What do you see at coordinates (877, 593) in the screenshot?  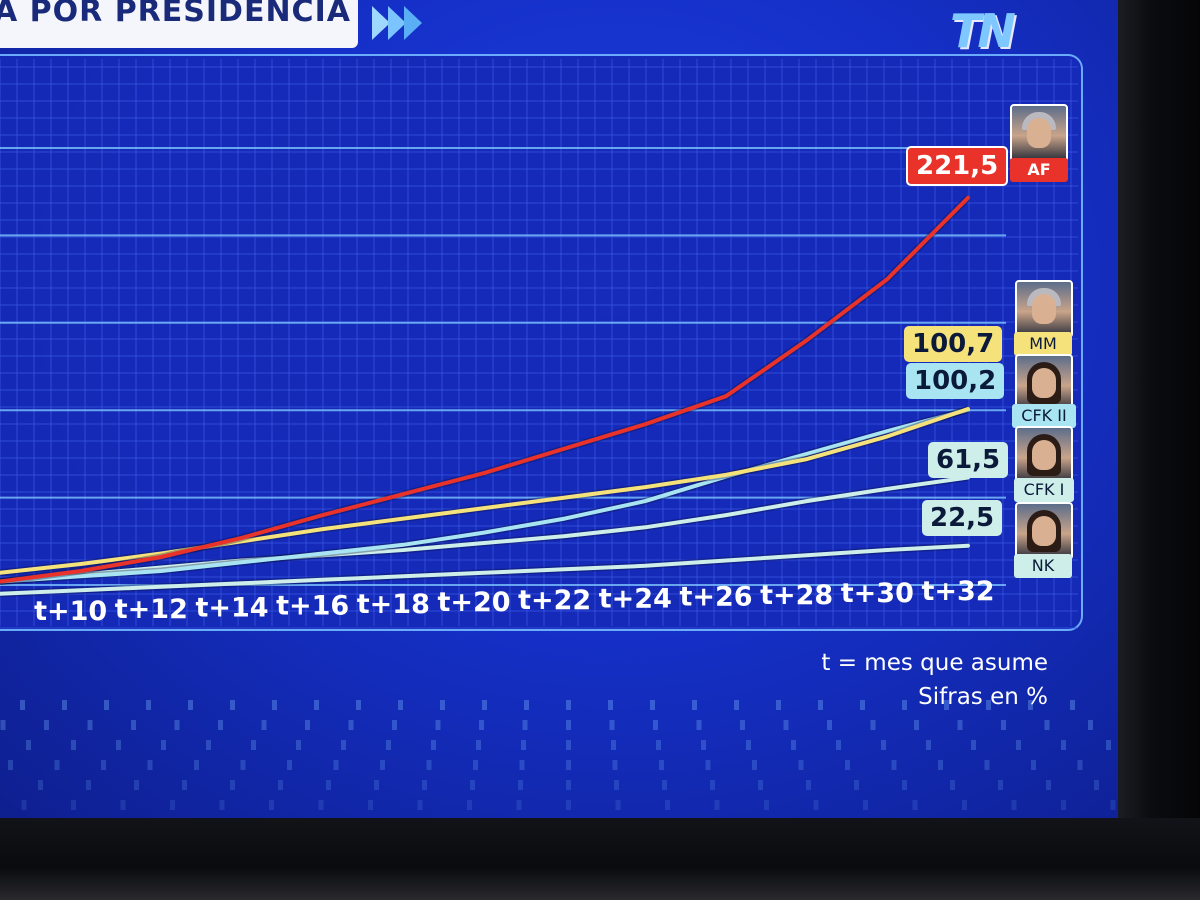 I see `x-tick-label: t+30` at bounding box center [877, 593].